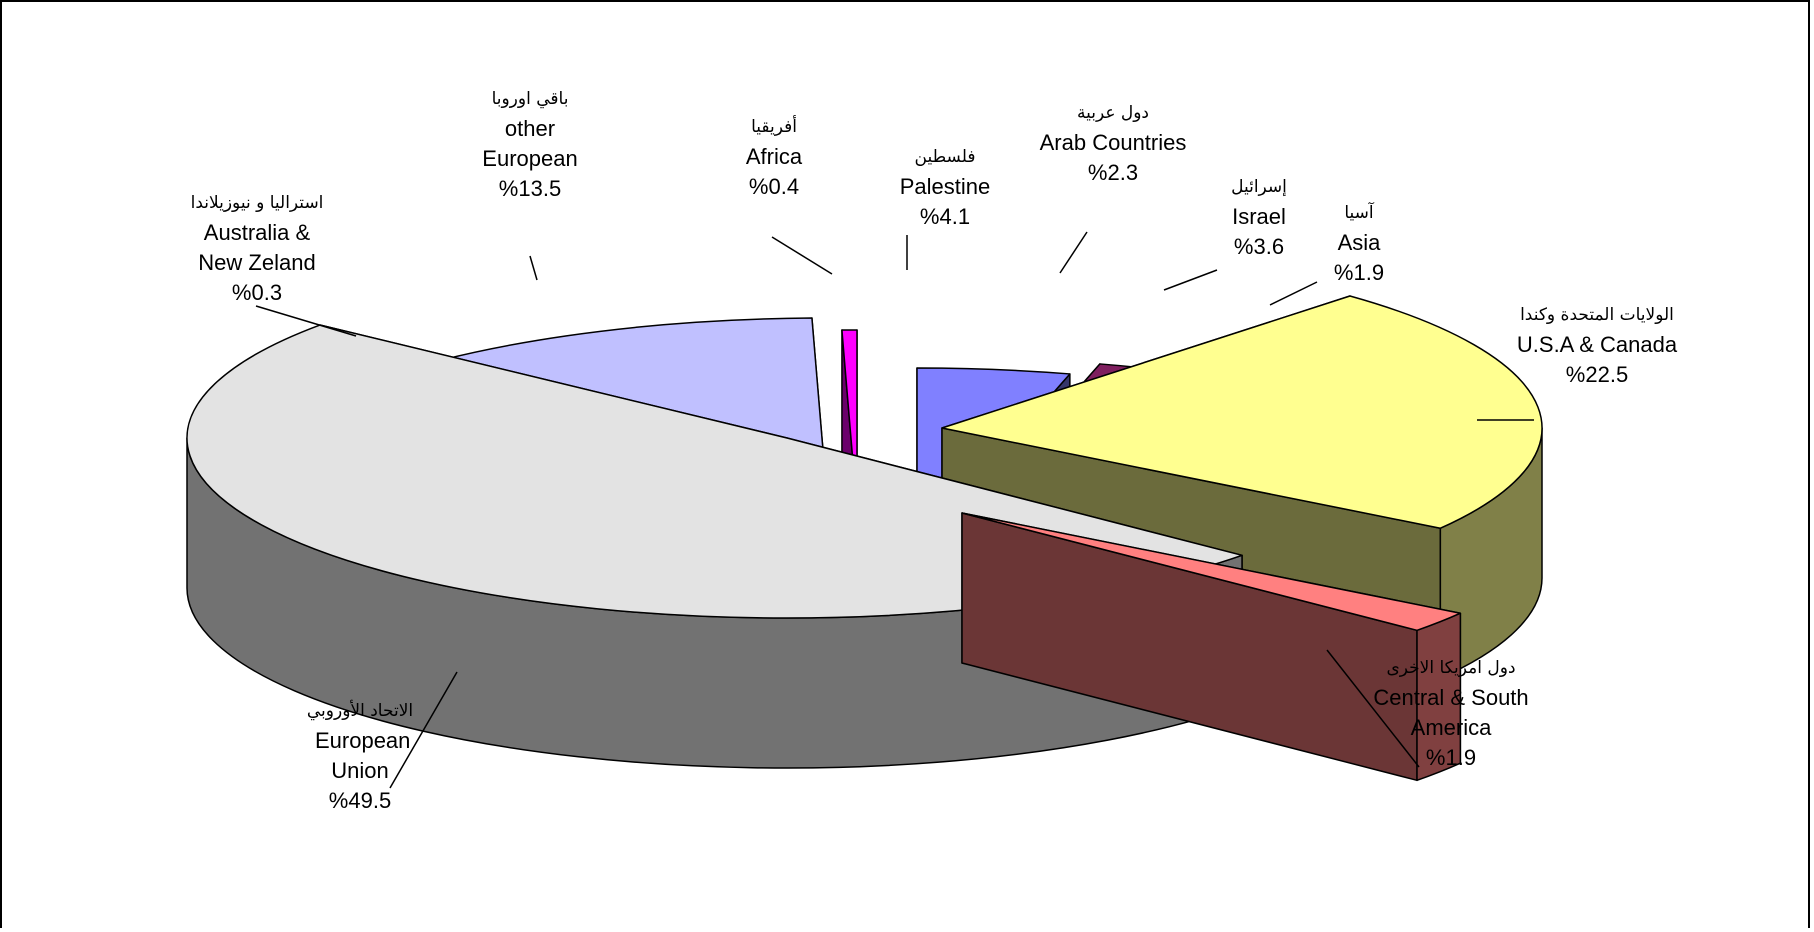 The height and width of the screenshot is (932, 1814). What do you see at coordinates (774, 127) in the screenshot?
I see `label-africa-ar: أفريقيا` at bounding box center [774, 127].